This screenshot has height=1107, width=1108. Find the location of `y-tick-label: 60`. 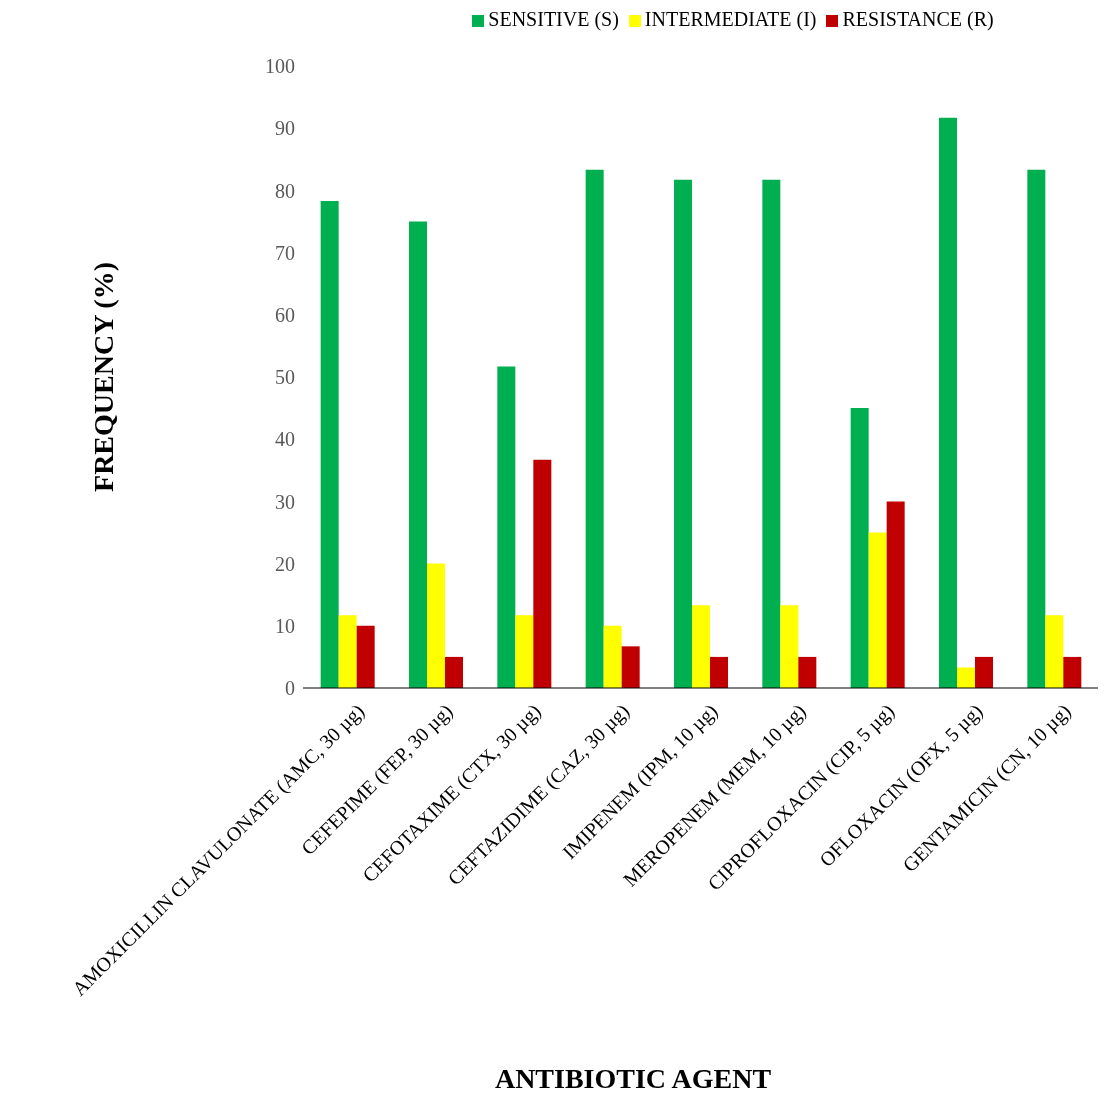

y-tick-label: 60 is located at coordinates (285, 314).